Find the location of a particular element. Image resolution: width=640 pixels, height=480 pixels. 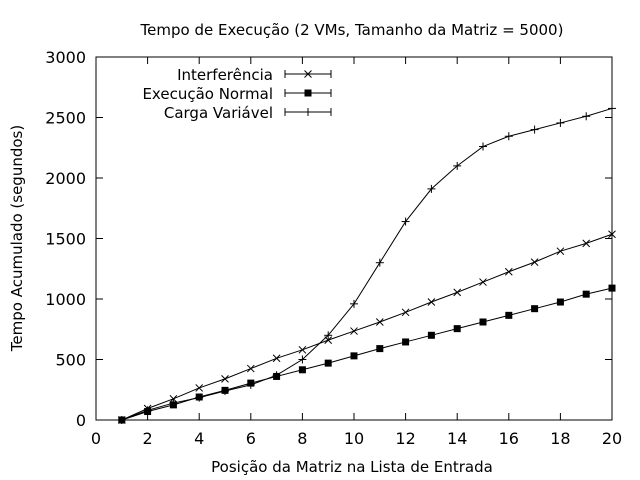

x-tick-label: 10 is located at coordinates (354, 438).